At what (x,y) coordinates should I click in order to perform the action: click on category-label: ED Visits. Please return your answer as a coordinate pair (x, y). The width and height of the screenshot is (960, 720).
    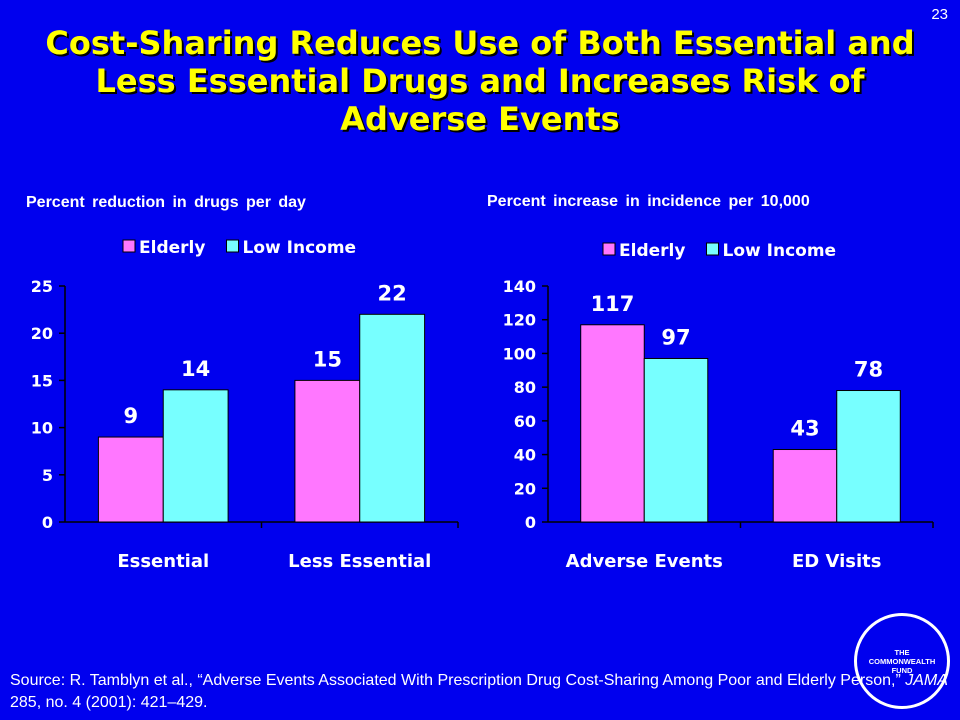
    Looking at the image, I should click on (837, 561).